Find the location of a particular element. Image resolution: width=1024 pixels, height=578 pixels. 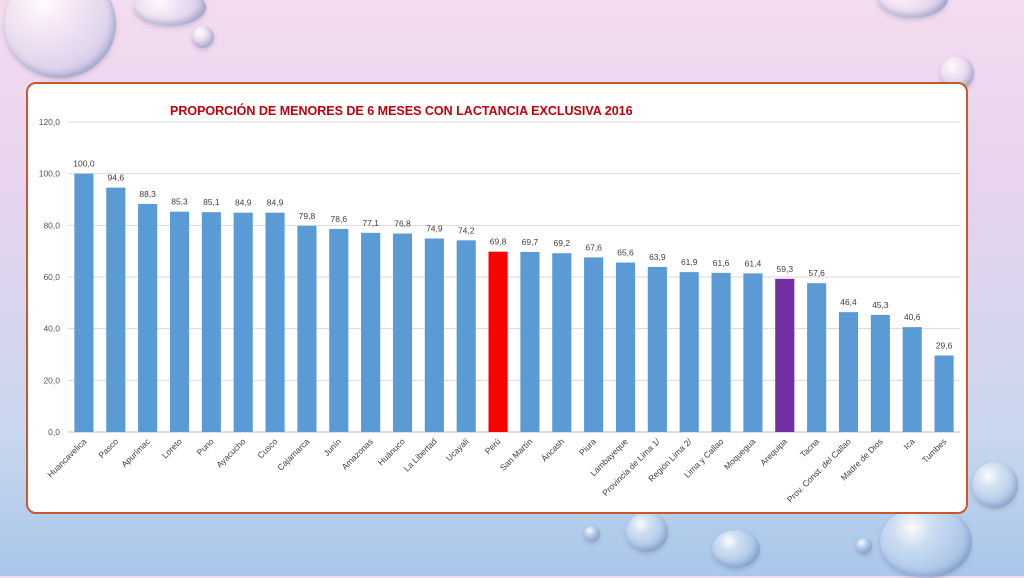

x-tick-label: Cajamarca is located at coordinates (293, 454).